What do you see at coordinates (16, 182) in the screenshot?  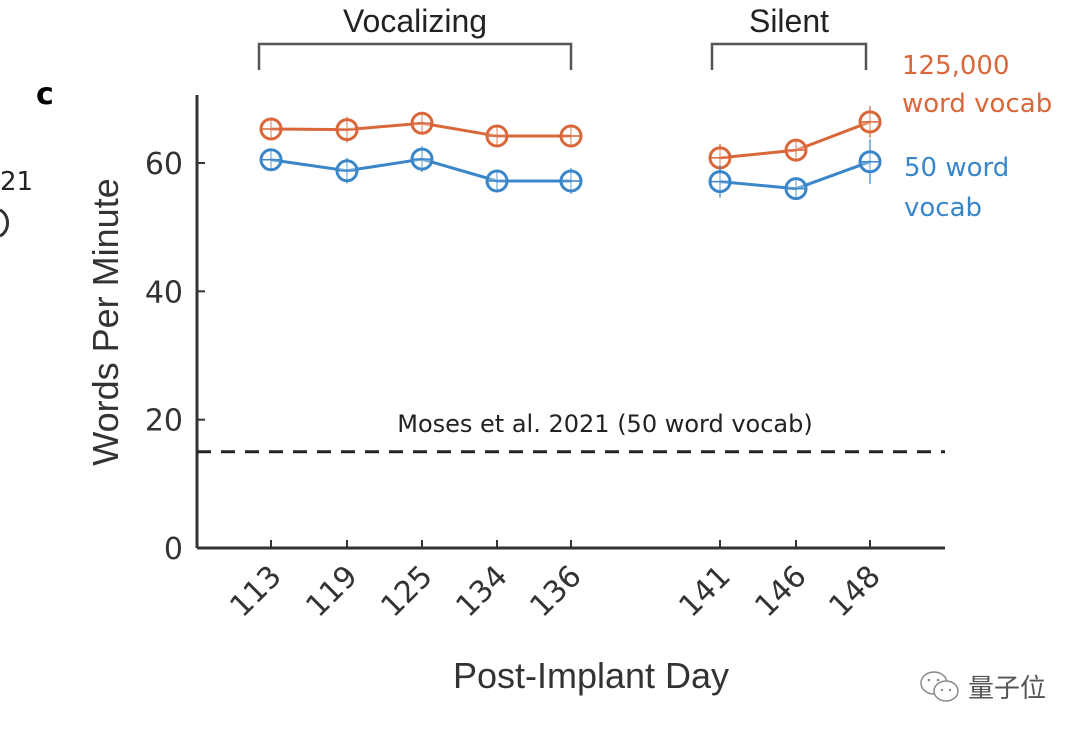 I see `left-fragment-text: 21` at bounding box center [16, 182].